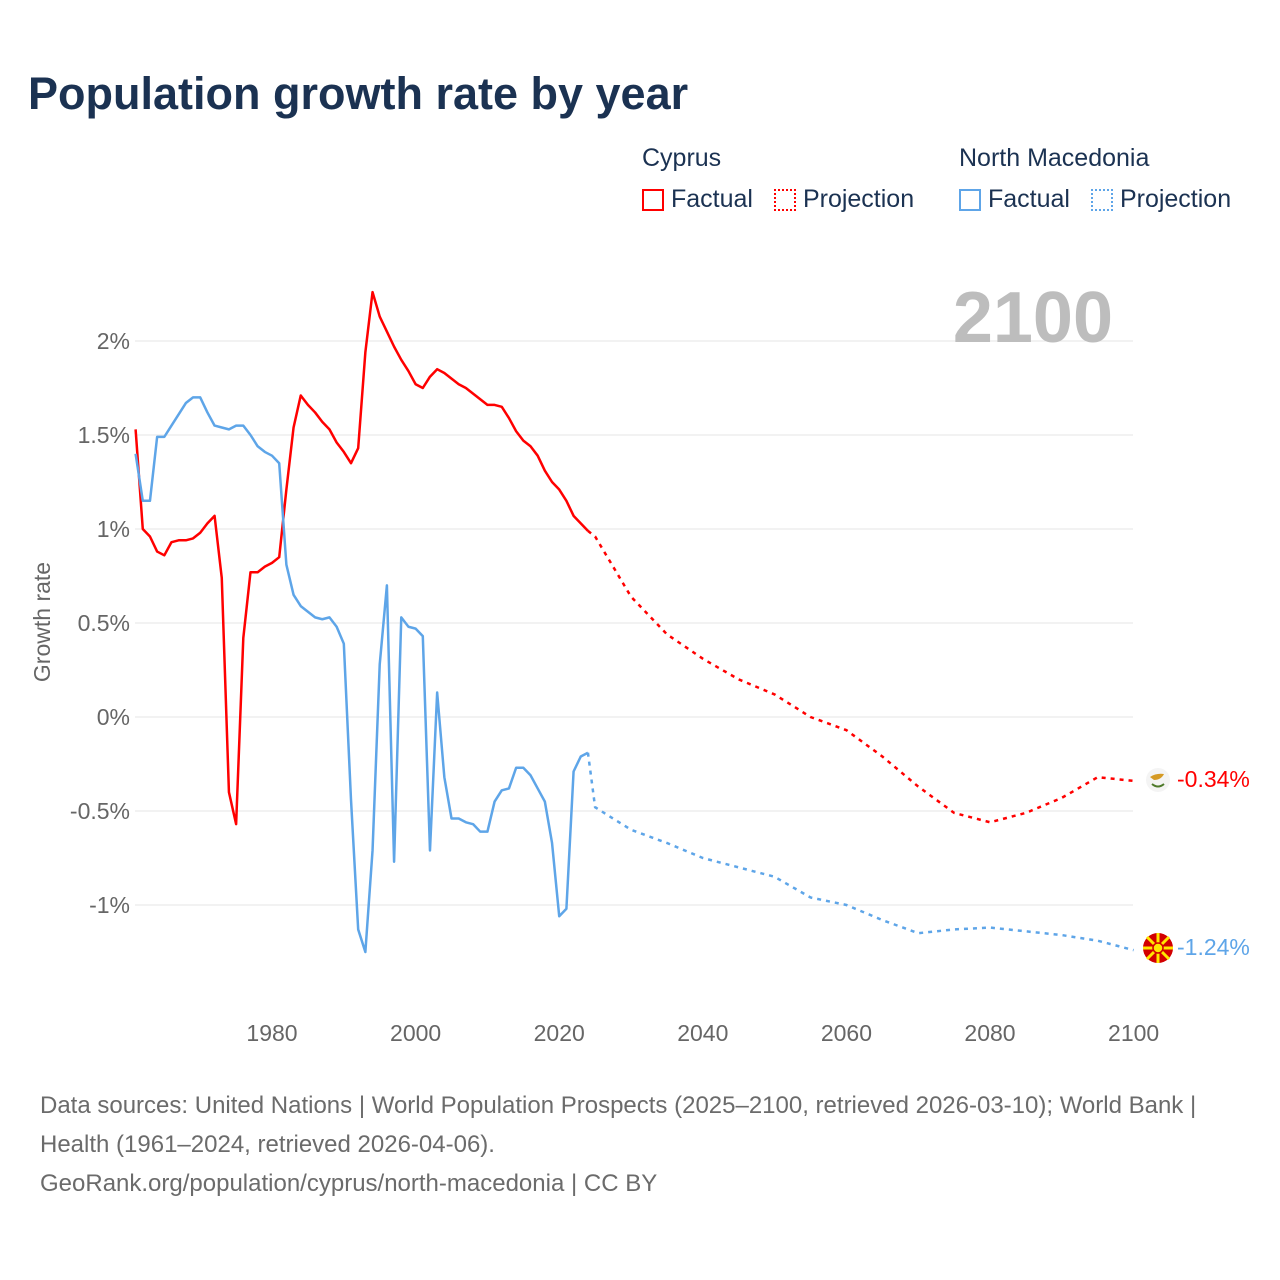 This screenshot has width=1280, height=1280. Describe the element at coordinates (104, 435) in the screenshot. I see `y-tick-label: 1.5%` at that location.